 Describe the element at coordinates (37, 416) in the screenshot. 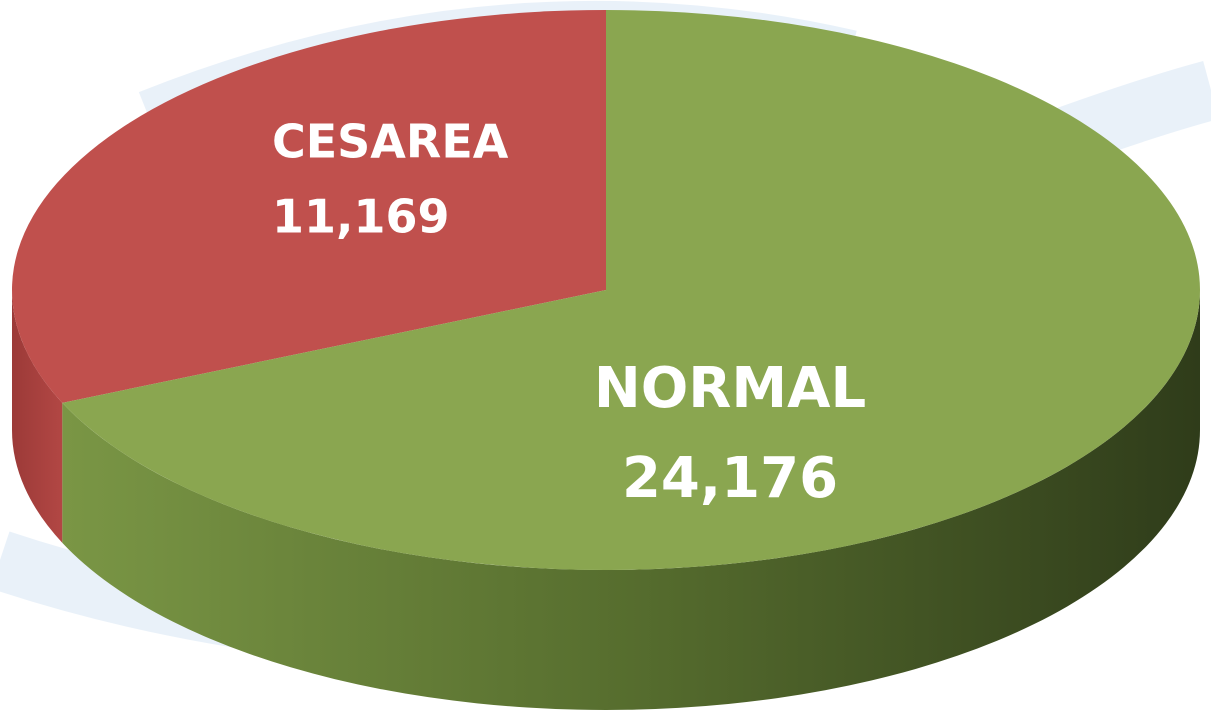

I see `pie-side` at that location.